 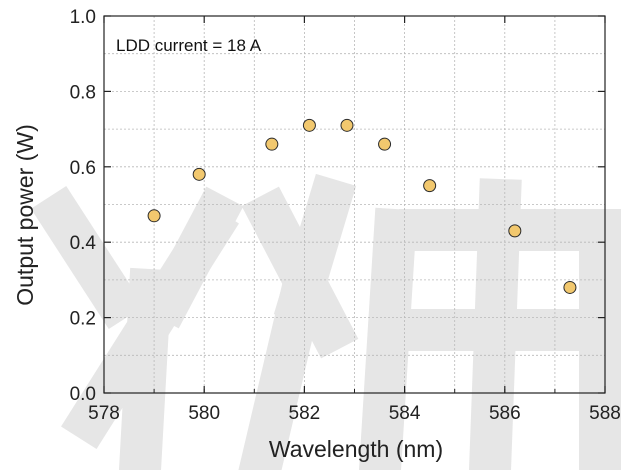 What do you see at coordinates (83, 206) in the screenshot?
I see `y-tick-labels: 0.0 0.2 0.4 0.6 0.8 1.0` at bounding box center [83, 206].